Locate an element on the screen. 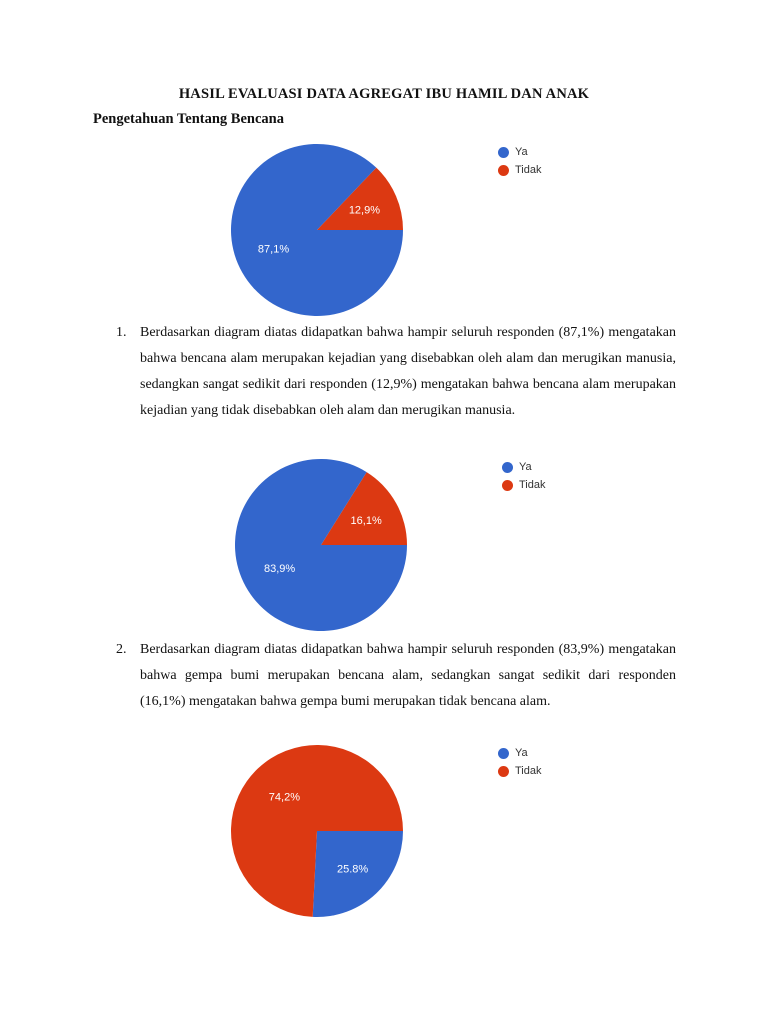 The width and height of the screenshot is (768, 1024). chart-1-legend: Ya Tidak is located at coordinates (520, 161).